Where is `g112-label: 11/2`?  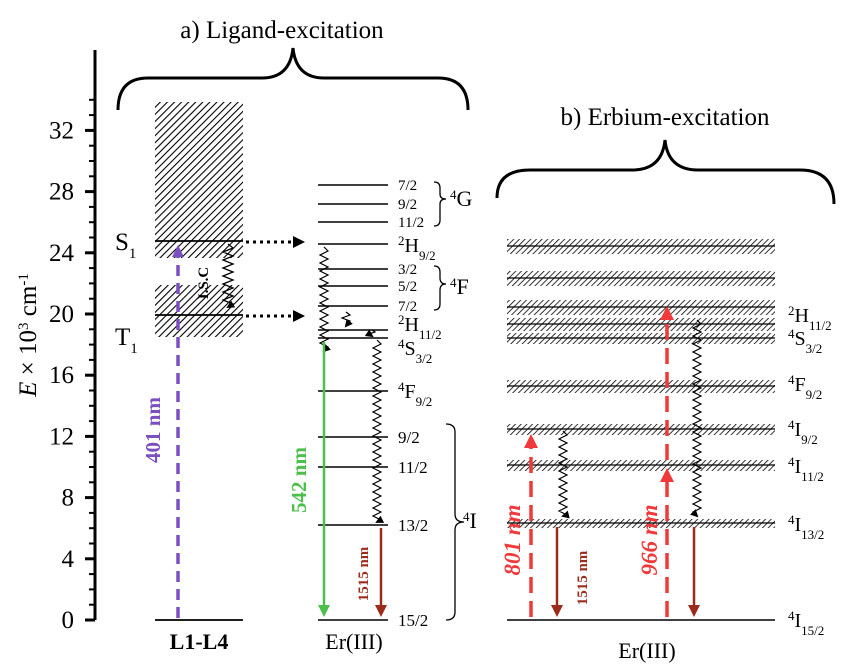 g112-label: 11/2 is located at coordinates (411, 223).